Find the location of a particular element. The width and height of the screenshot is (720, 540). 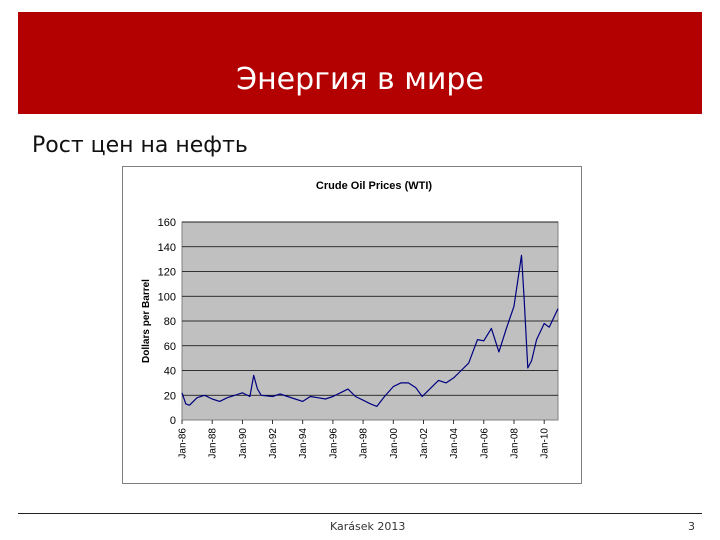

x-tick-label: Jan-00 is located at coordinates (394, 443).